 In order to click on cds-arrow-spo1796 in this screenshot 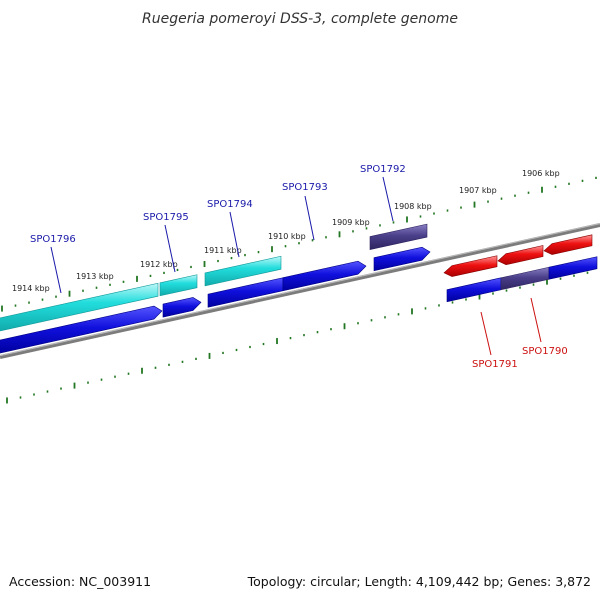, I will do `click(81, 329)`.